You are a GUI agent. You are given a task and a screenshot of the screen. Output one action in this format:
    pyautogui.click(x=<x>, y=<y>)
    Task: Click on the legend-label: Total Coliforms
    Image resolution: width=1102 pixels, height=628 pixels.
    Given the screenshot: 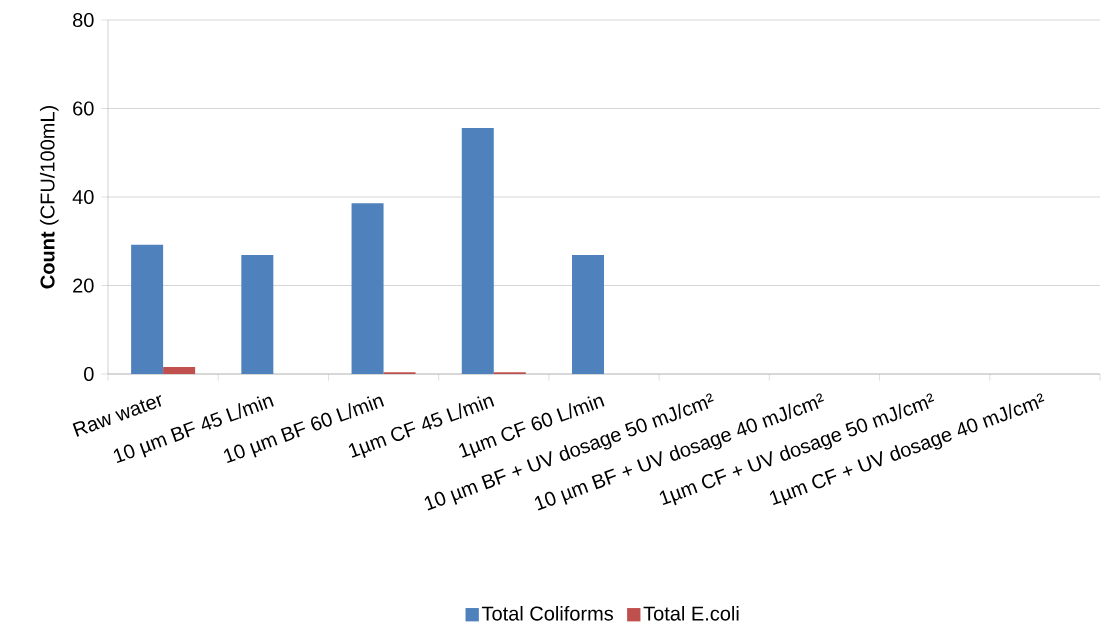 What is the action you would take?
    pyautogui.click(x=547, y=613)
    